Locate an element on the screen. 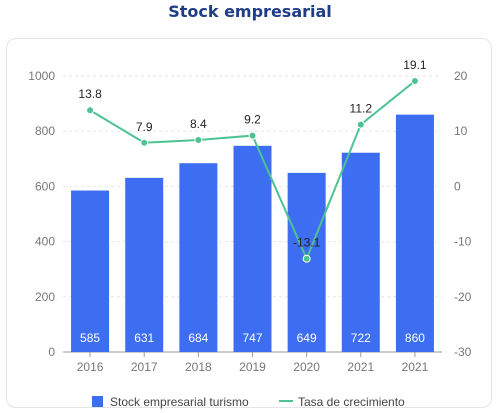 The image size is (500, 413). x-tick-label: 2019 is located at coordinates (252, 367).